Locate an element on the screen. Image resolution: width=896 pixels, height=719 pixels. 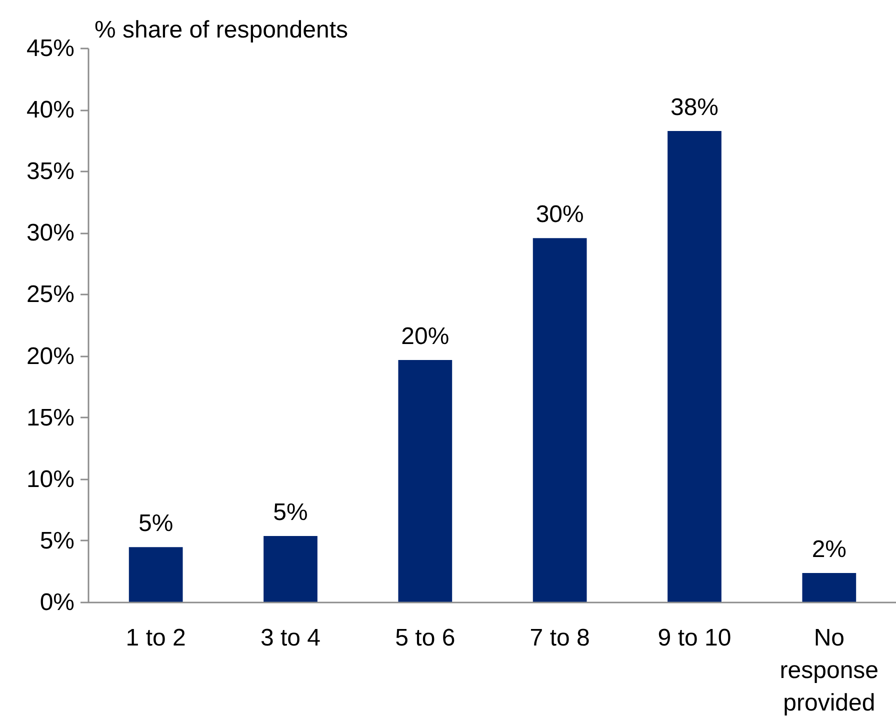
y-tick-label: 35% is located at coordinates (50, 172).